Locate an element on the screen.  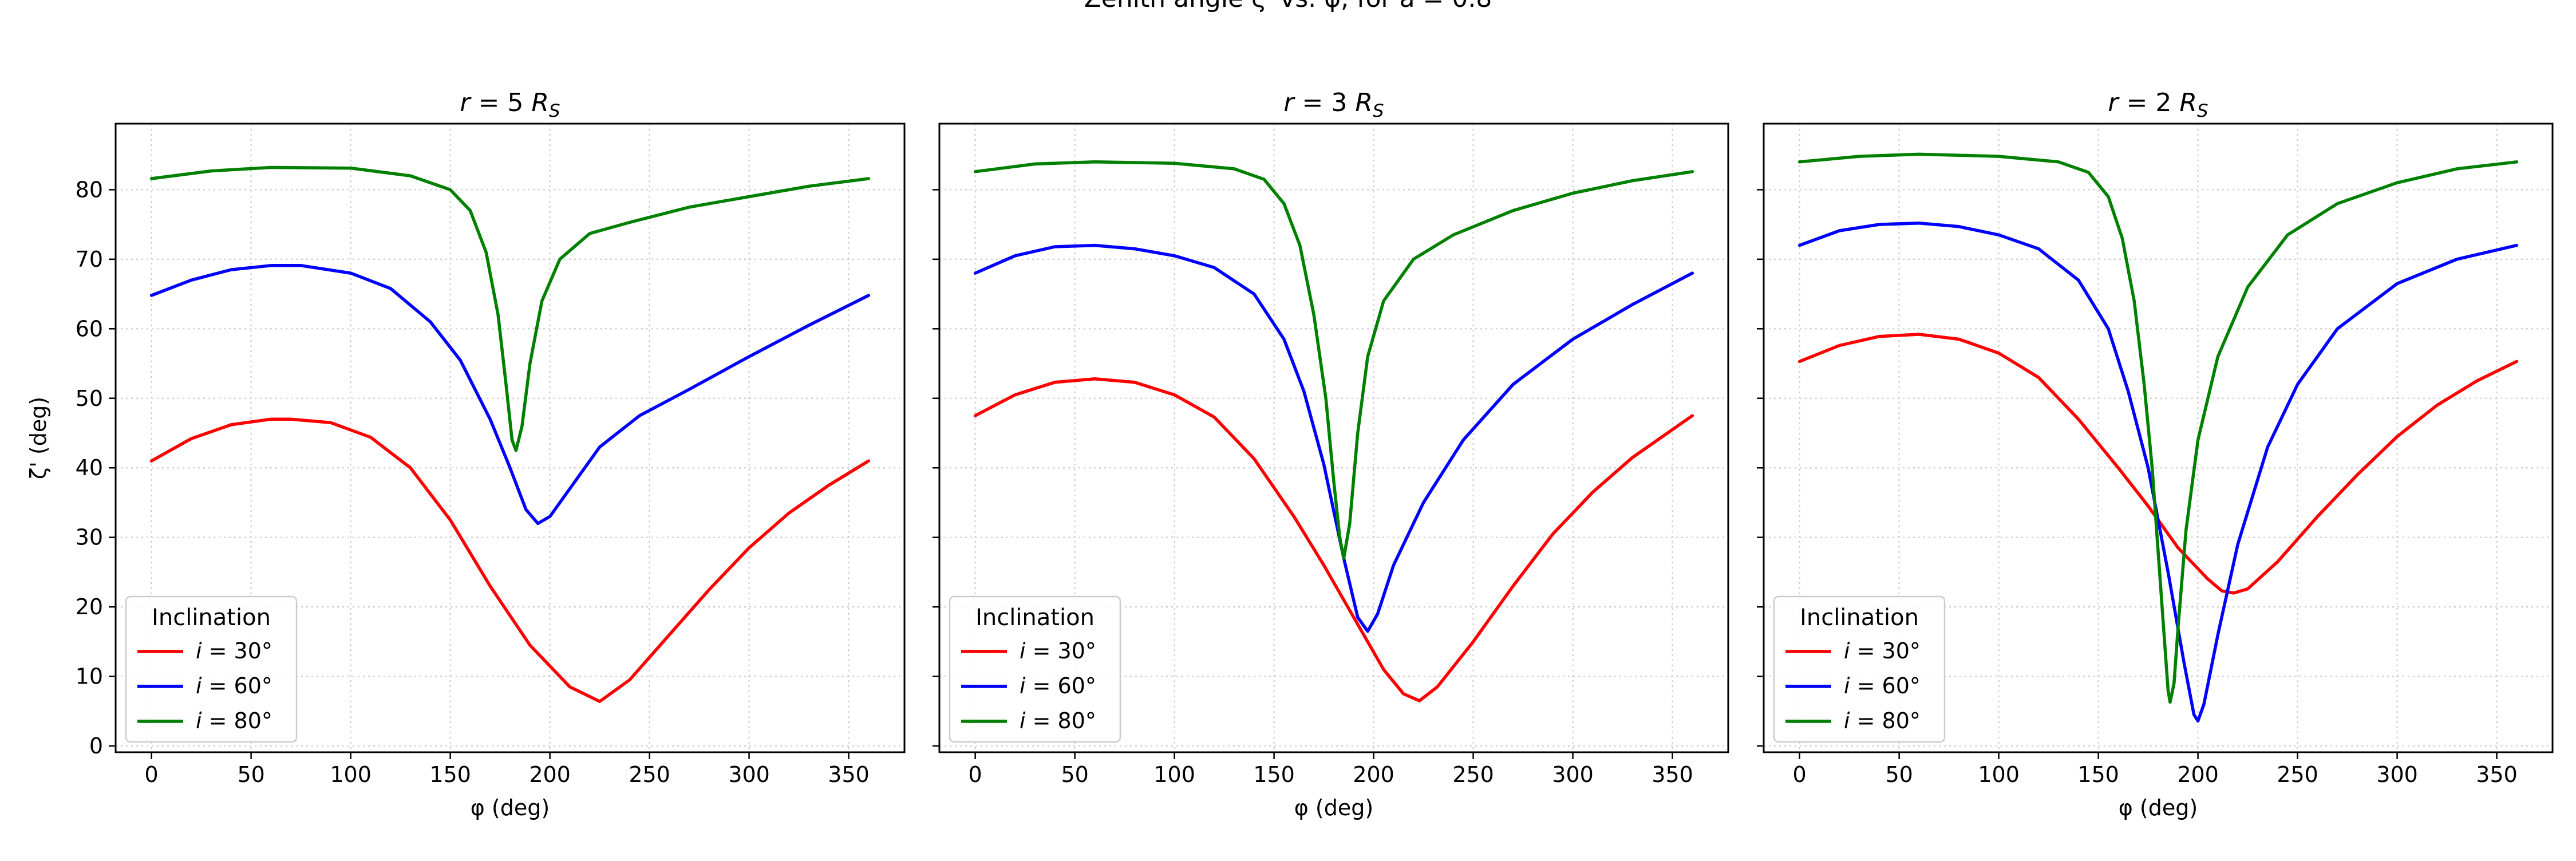
panel-1-xtick-label: 250 is located at coordinates (649, 774).